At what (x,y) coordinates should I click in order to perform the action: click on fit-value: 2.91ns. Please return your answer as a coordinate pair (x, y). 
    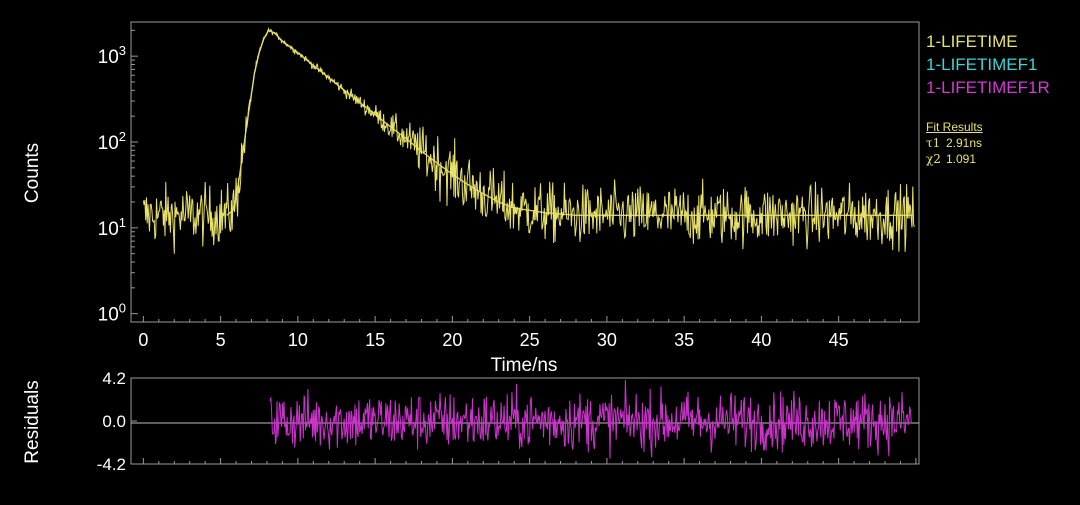
    Looking at the image, I should click on (964, 143).